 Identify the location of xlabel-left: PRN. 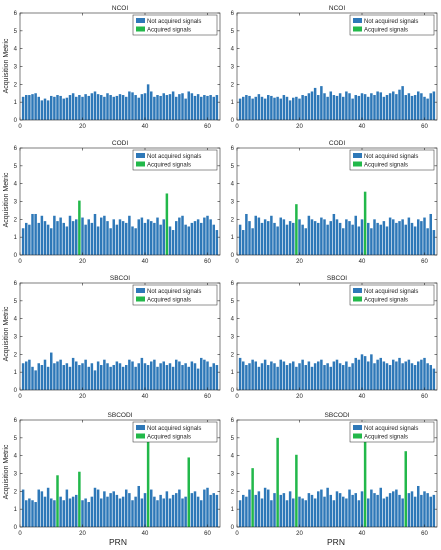
(118, 542).